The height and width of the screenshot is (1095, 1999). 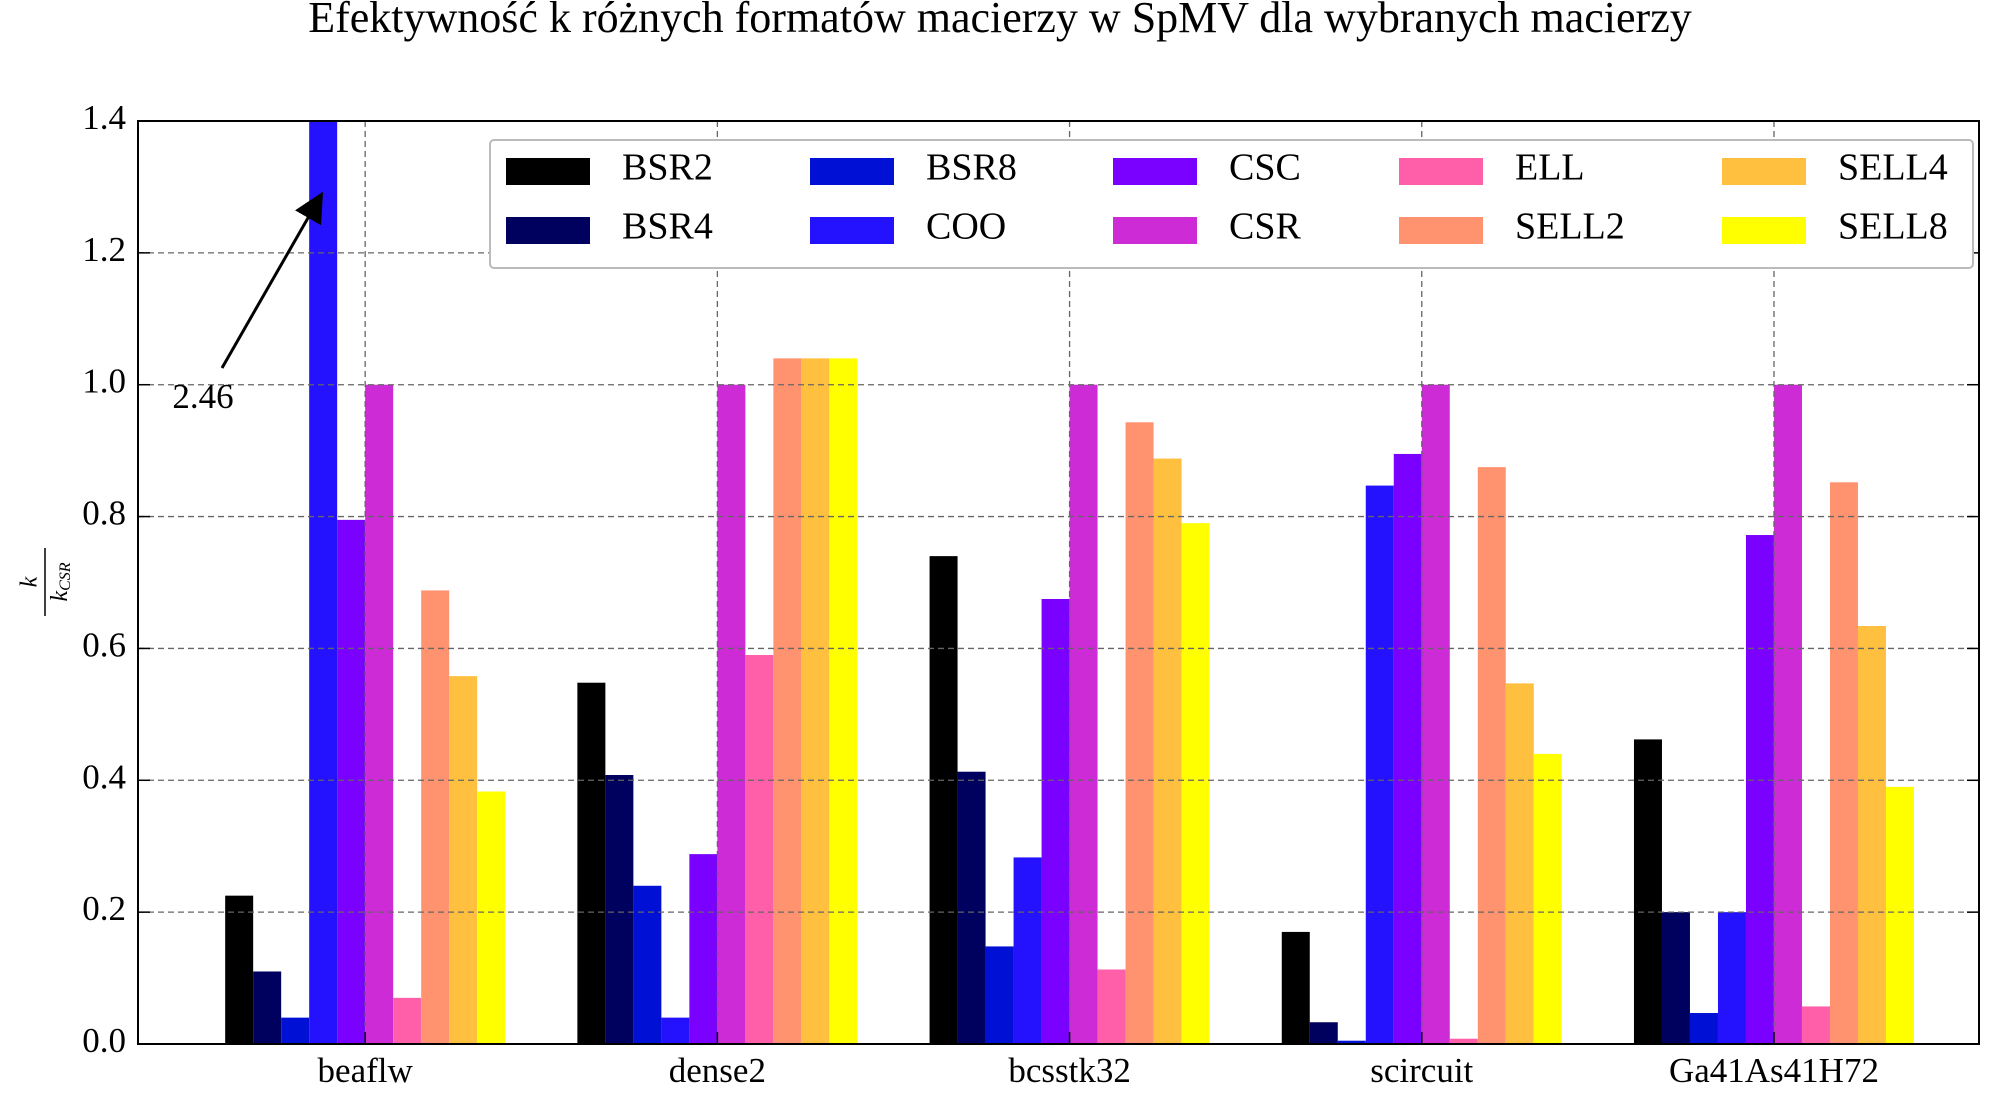 I want to click on y-tick-label: 1.2, so click(x=104, y=249).